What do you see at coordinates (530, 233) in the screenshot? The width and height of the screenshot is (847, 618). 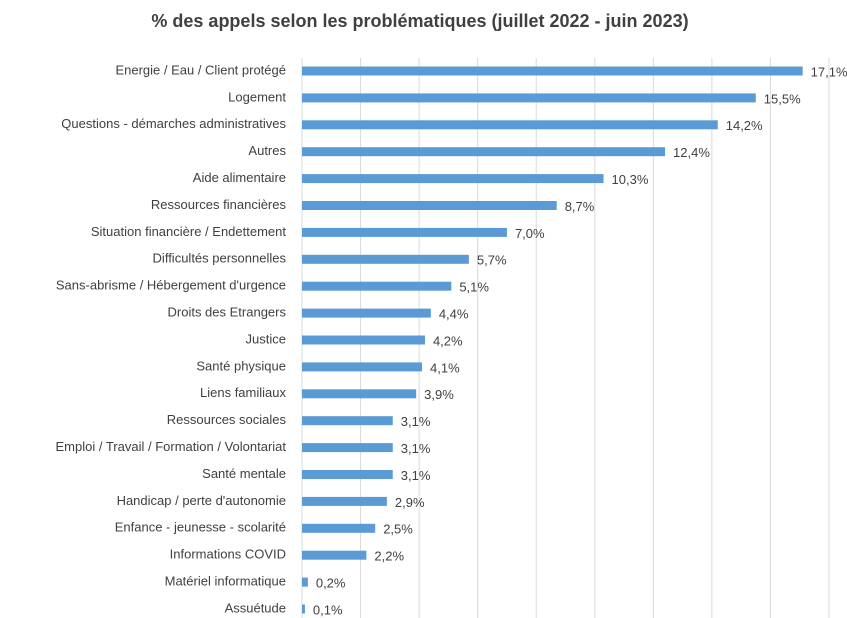 I see `data-label: 7,0%` at bounding box center [530, 233].